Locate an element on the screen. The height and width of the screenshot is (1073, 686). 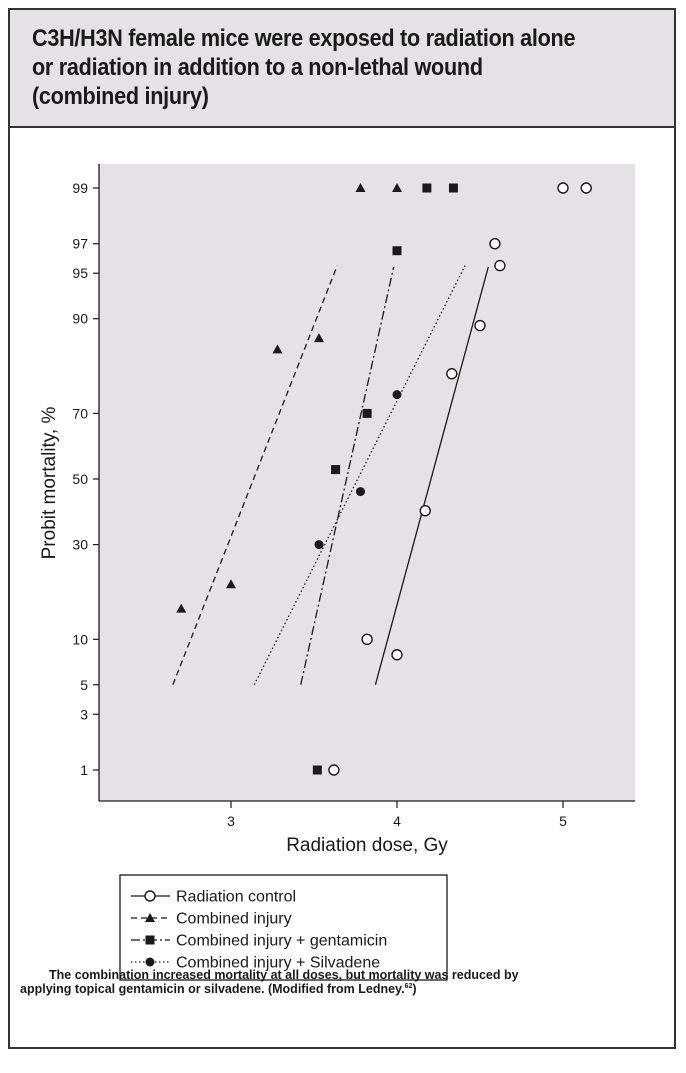
legend-label: Radiation control is located at coordinates (236, 897).